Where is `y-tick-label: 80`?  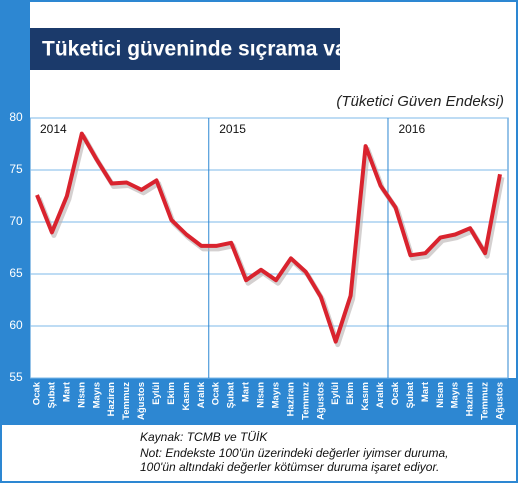 y-tick-label: 80 is located at coordinates (16, 117).